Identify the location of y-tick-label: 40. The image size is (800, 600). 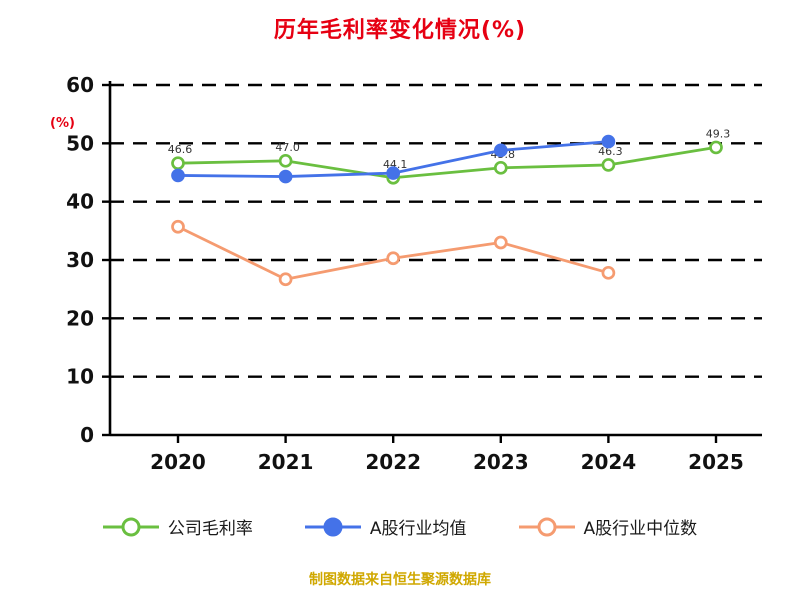
(80, 202).